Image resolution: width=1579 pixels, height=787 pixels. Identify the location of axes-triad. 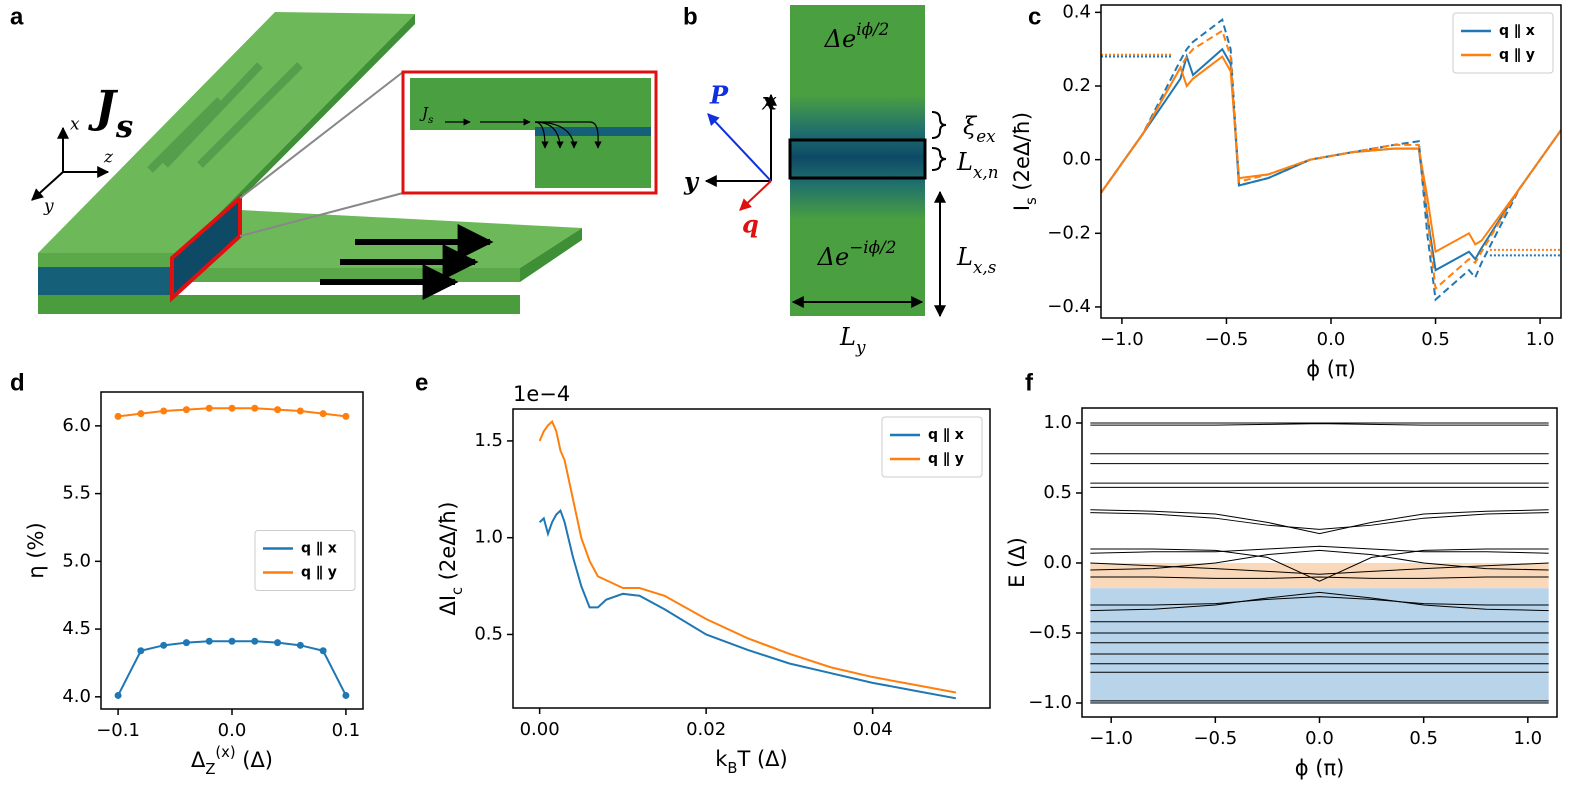
(70, 163).